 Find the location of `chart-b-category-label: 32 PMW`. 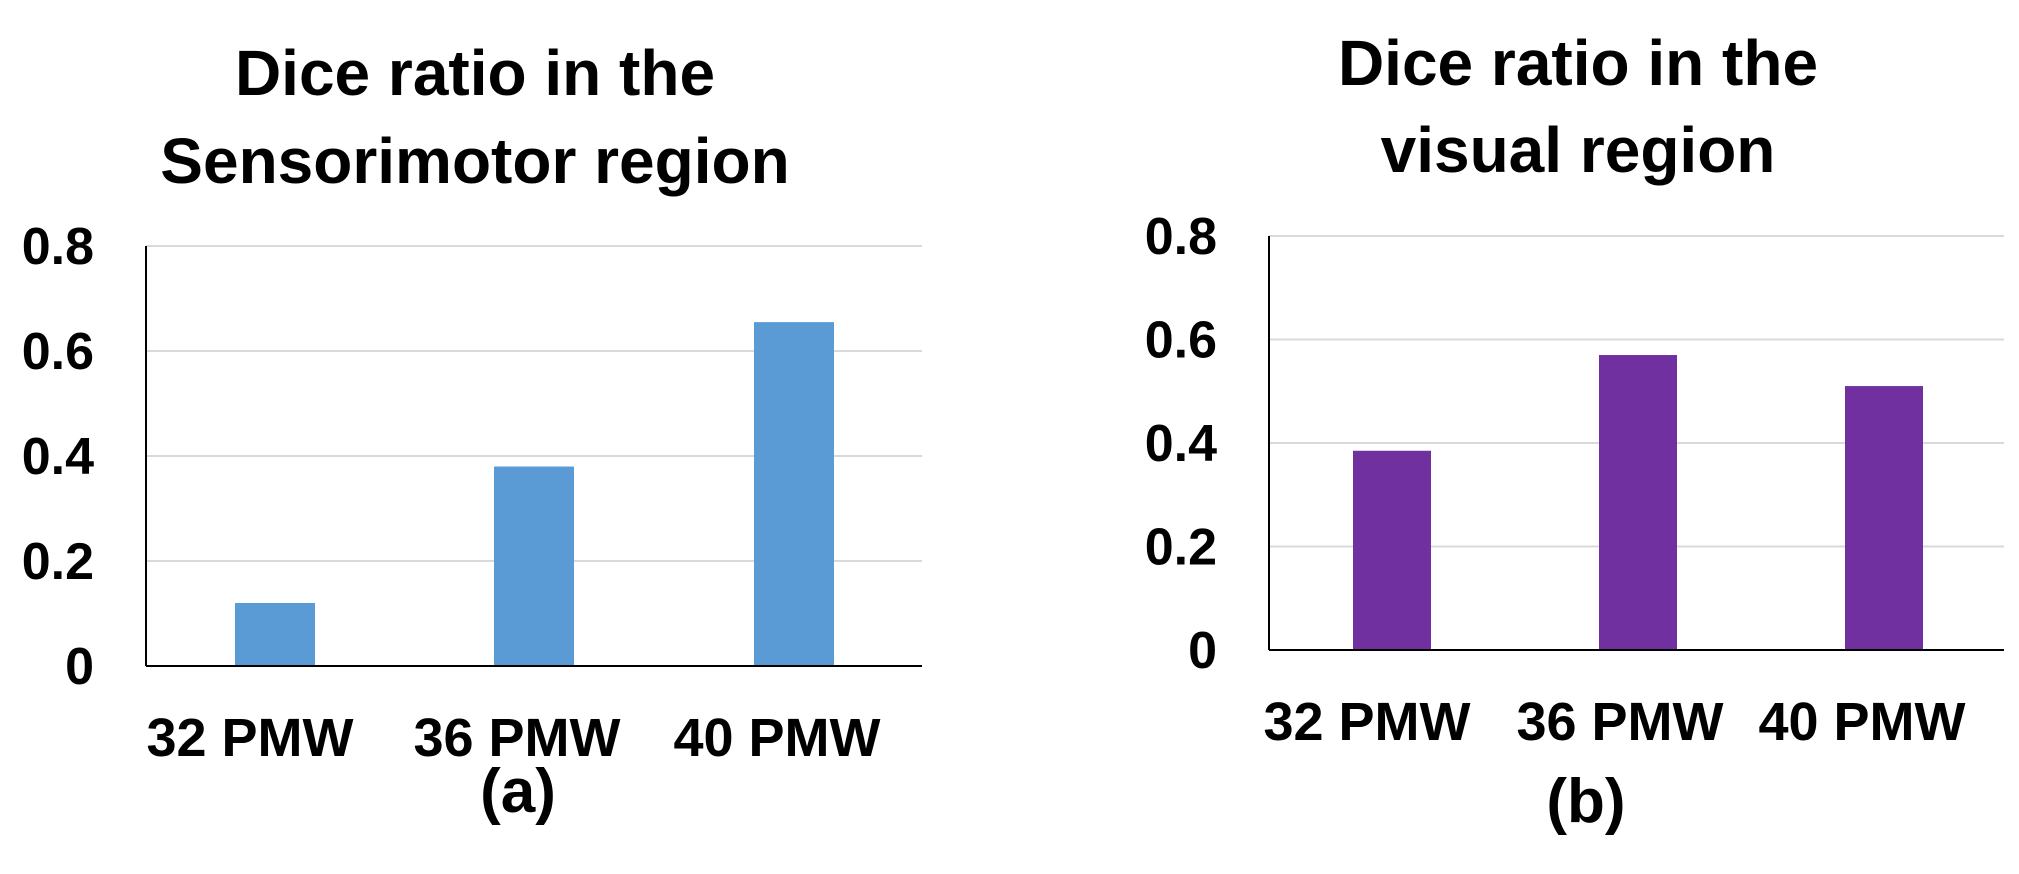

chart-b-category-label: 32 PMW is located at coordinates (1366, 722).